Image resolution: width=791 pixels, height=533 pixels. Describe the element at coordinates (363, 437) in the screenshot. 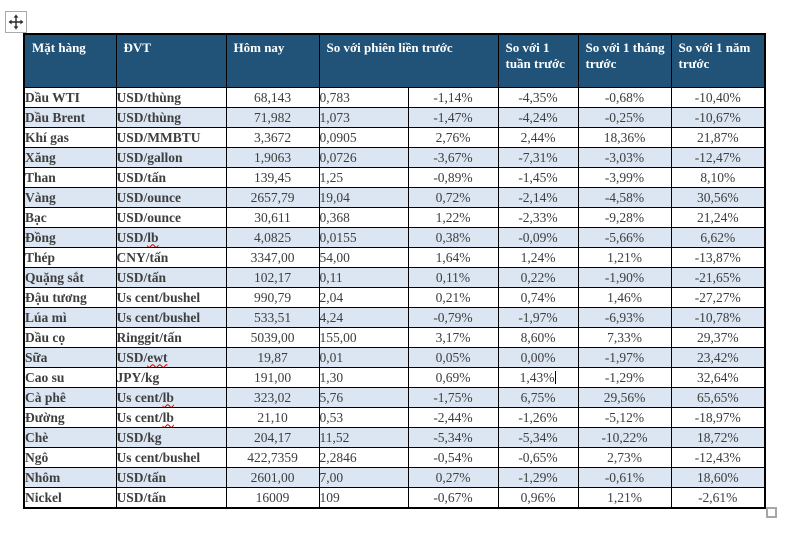

I see `change-value: 11,52` at that location.